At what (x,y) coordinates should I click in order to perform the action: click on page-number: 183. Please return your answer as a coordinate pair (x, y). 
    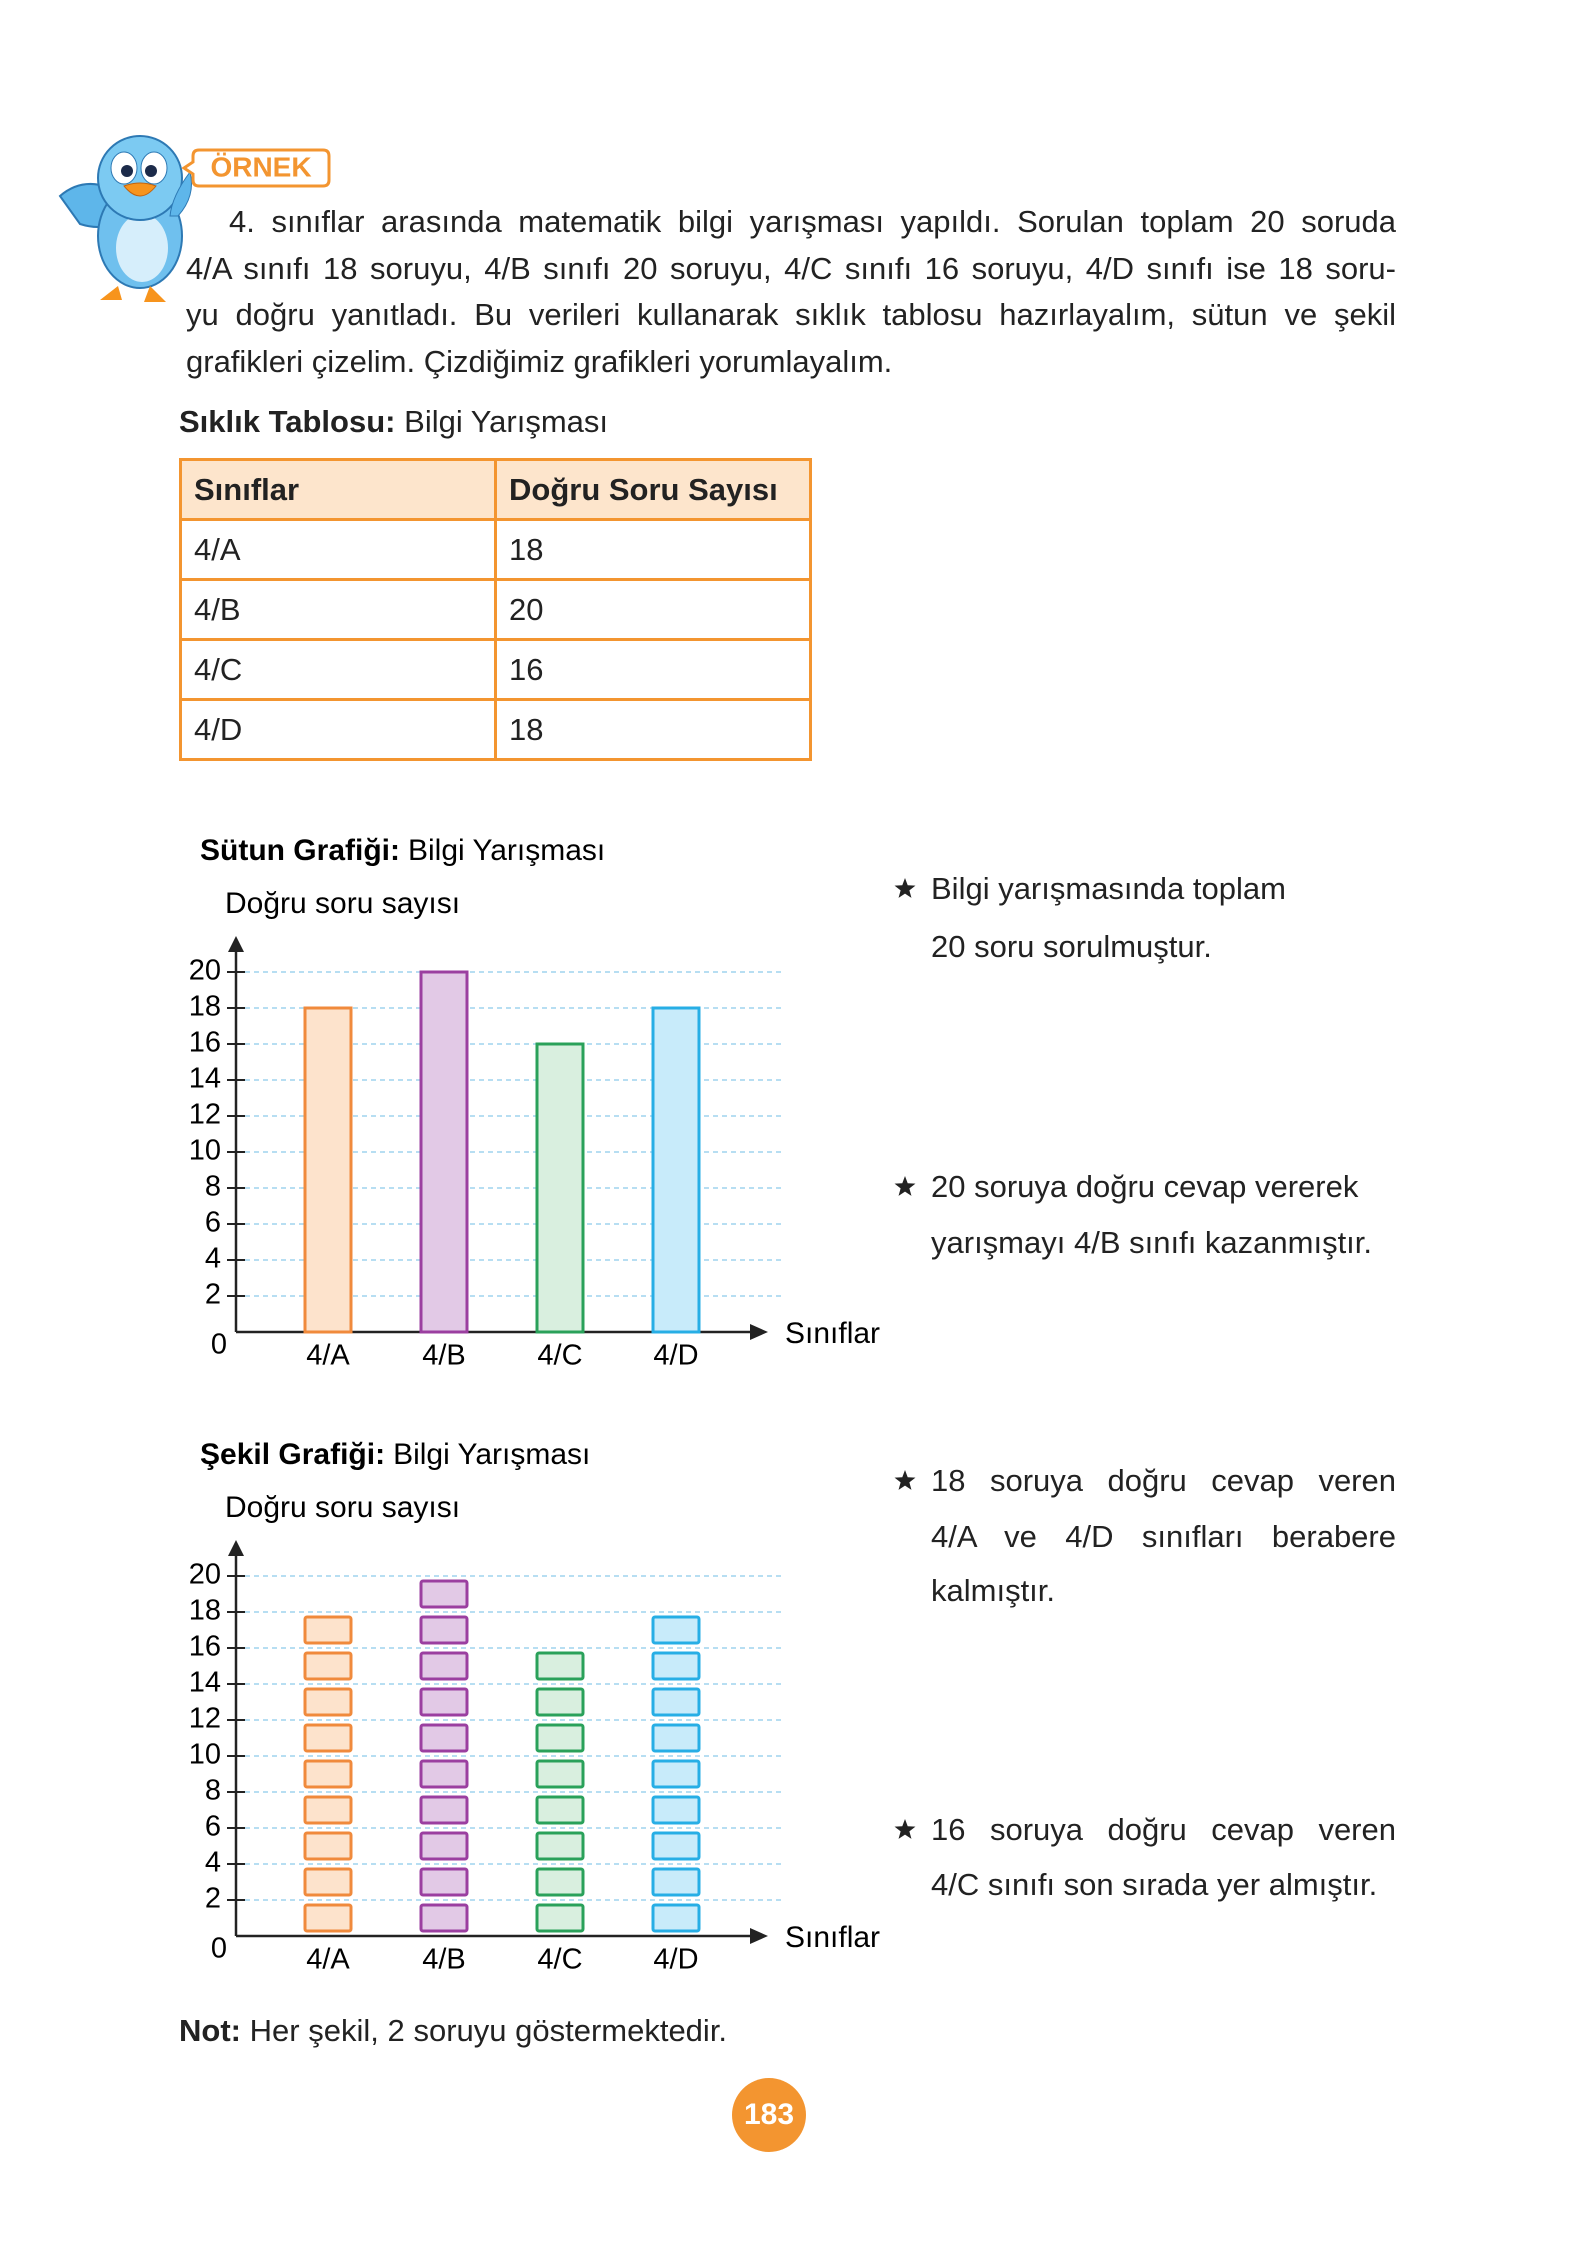
    Looking at the image, I should click on (769, 2114).